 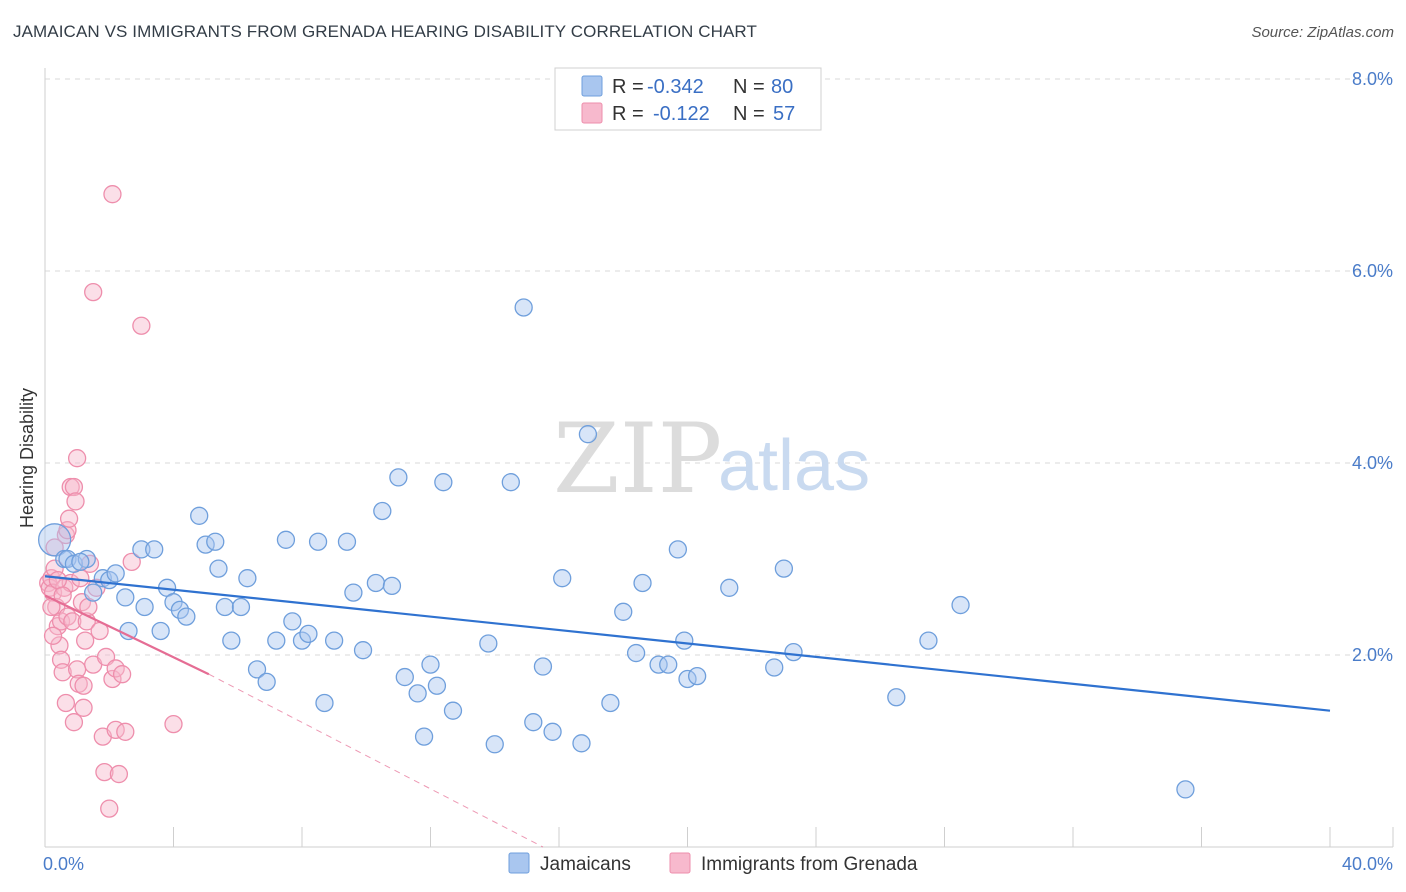 What do you see at coordinates (592, 86) in the screenshot?
I see `legend-swatch-blue` at bounding box center [592, 86].